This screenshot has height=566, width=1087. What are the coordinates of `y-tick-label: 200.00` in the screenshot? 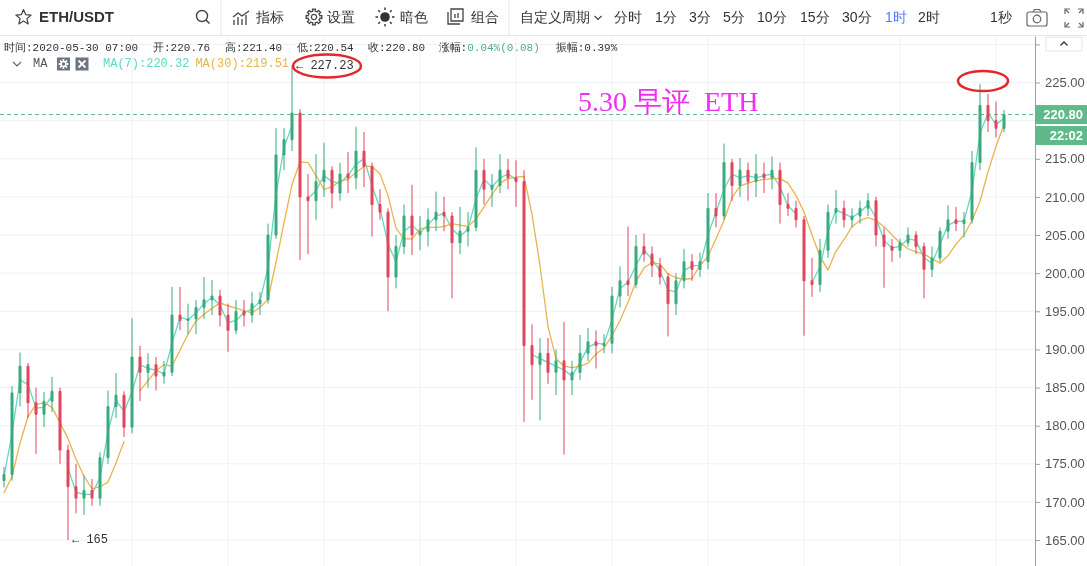 It's located at (1065, 273).